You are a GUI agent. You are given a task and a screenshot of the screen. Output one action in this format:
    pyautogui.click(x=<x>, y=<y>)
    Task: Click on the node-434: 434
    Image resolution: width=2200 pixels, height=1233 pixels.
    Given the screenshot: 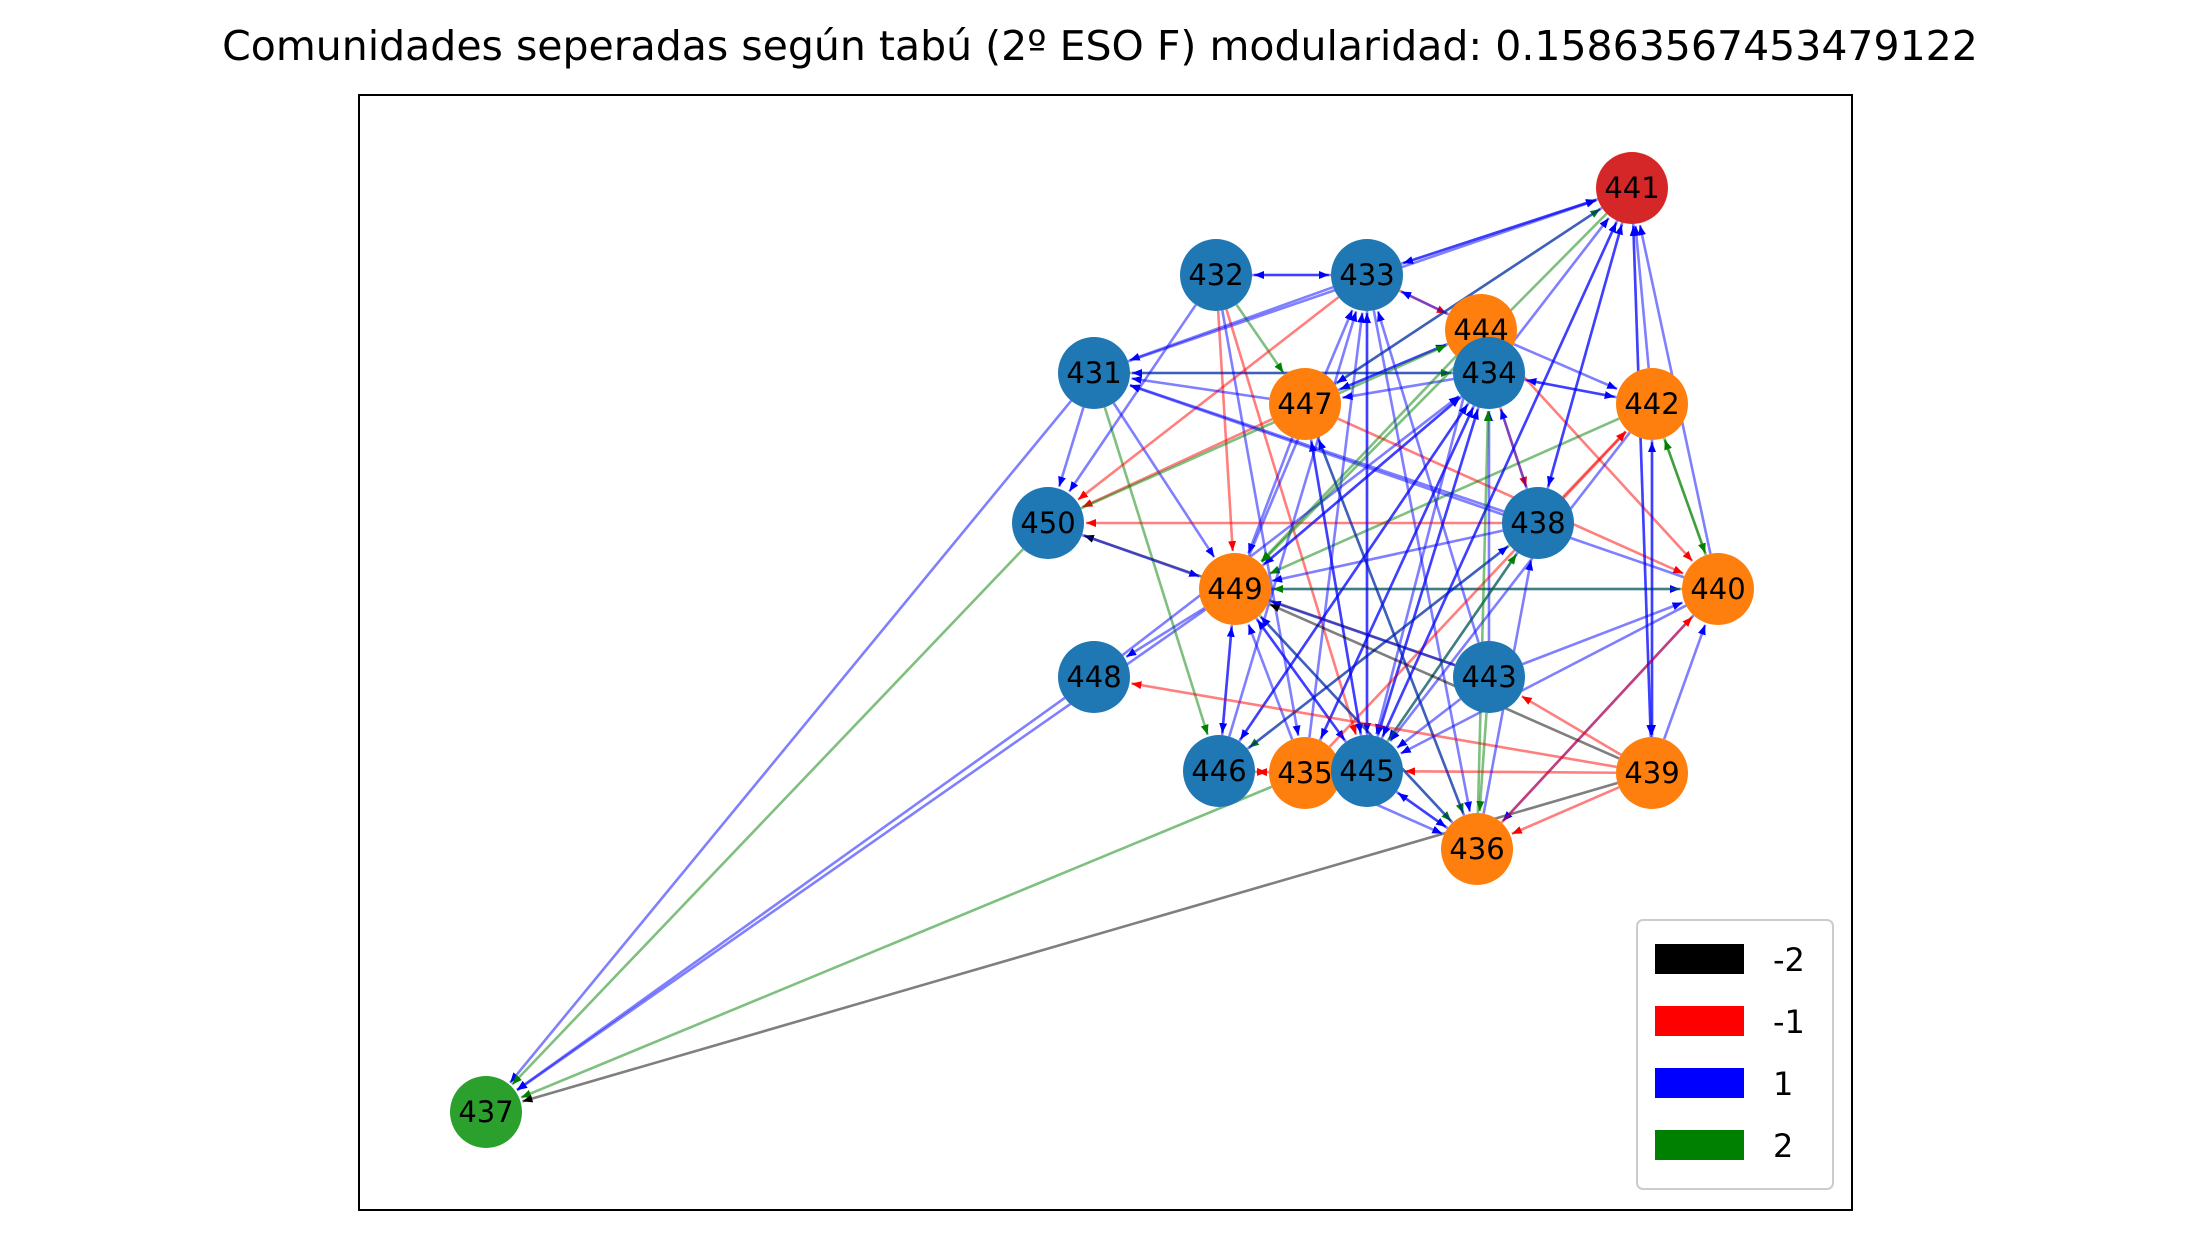 What is the action you would take?
    pyautogui.click(x=1489, y=373)
    